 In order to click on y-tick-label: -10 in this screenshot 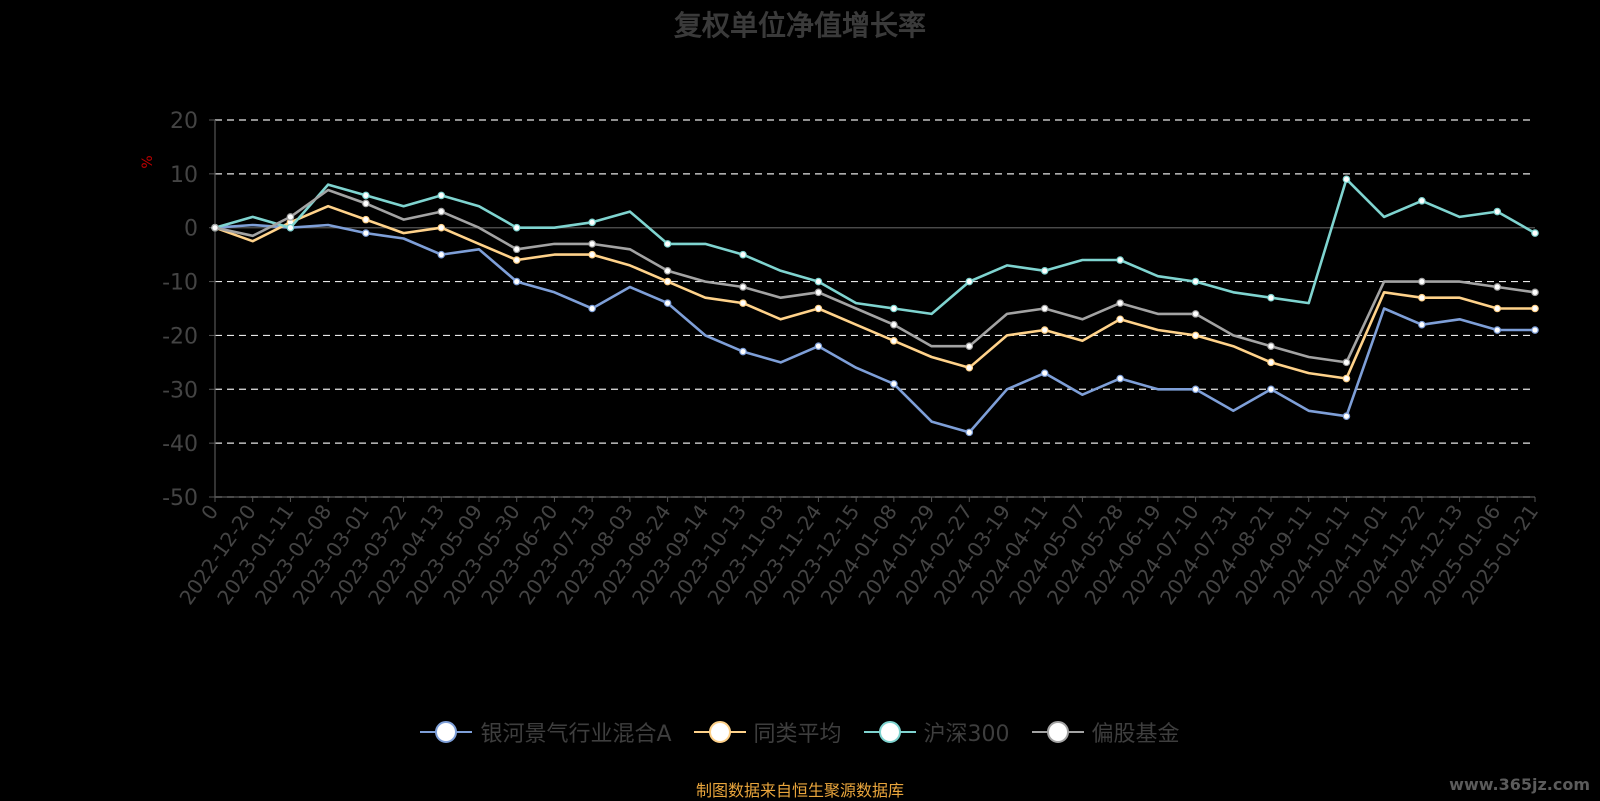, I will do `click(180, 283)`.